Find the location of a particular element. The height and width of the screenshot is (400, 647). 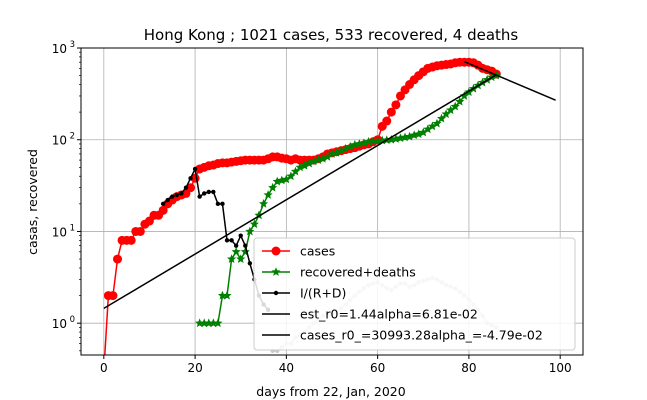

x-tick-label: 80 is located at coordinates (468, 368).